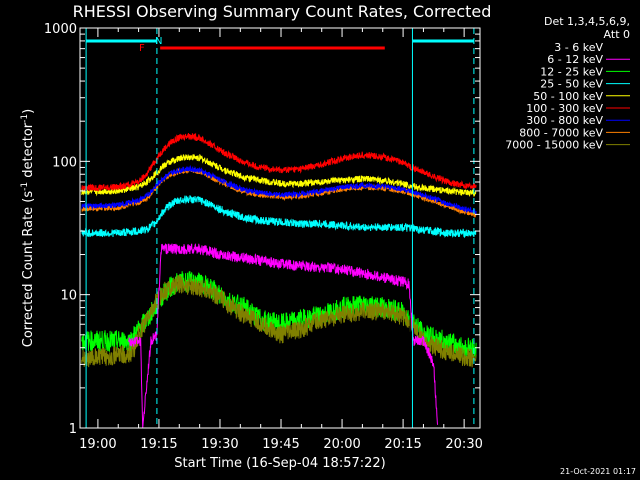 The image size is (640, 480). I want to click on flare-flag-label: F, so click(142, 48).